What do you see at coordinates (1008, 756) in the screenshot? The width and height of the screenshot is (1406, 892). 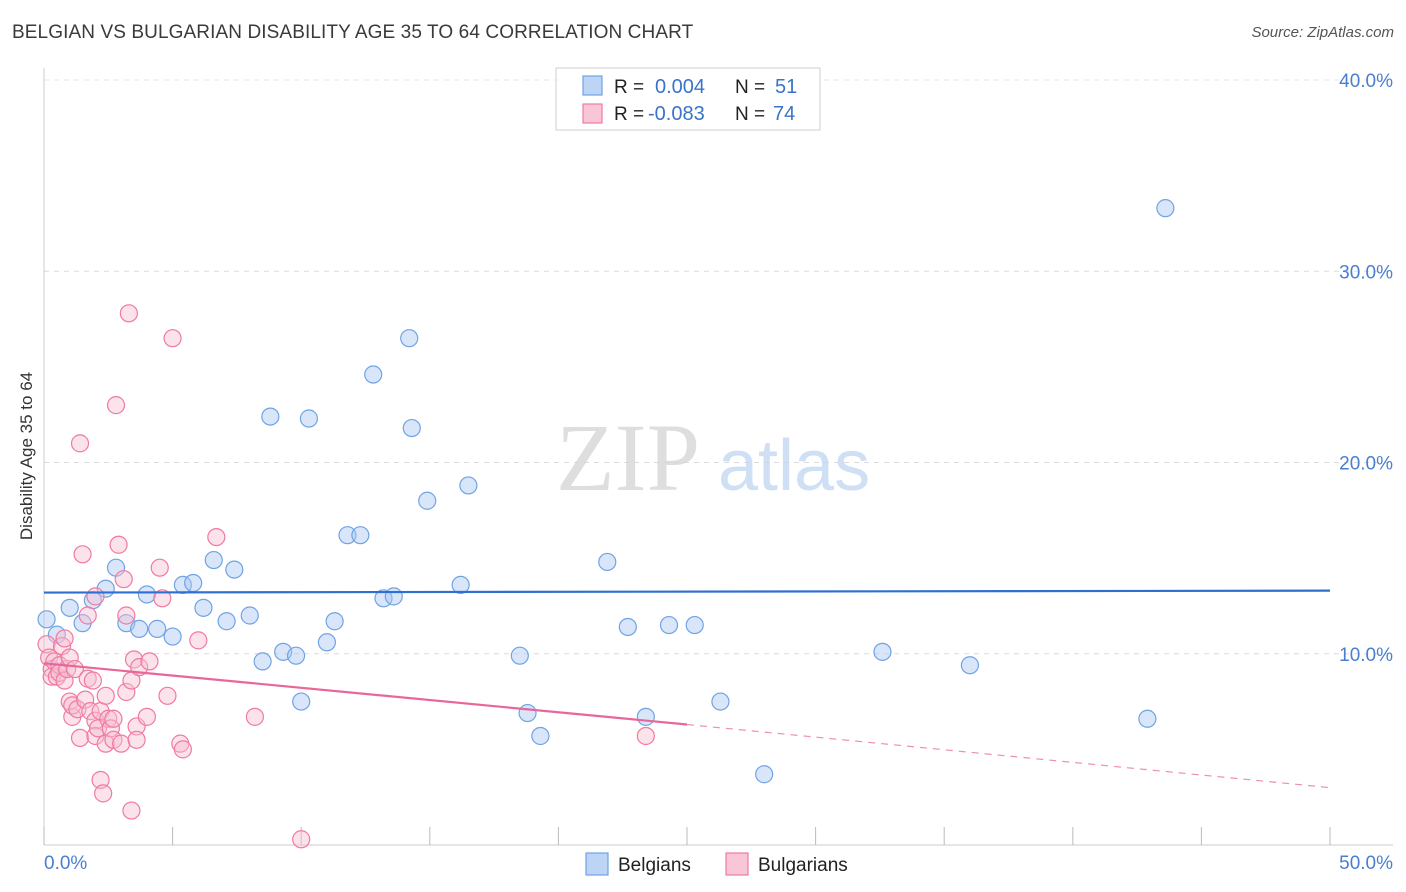 I see `bulgarian-trend-extension` at bounding box center [1008, 756].